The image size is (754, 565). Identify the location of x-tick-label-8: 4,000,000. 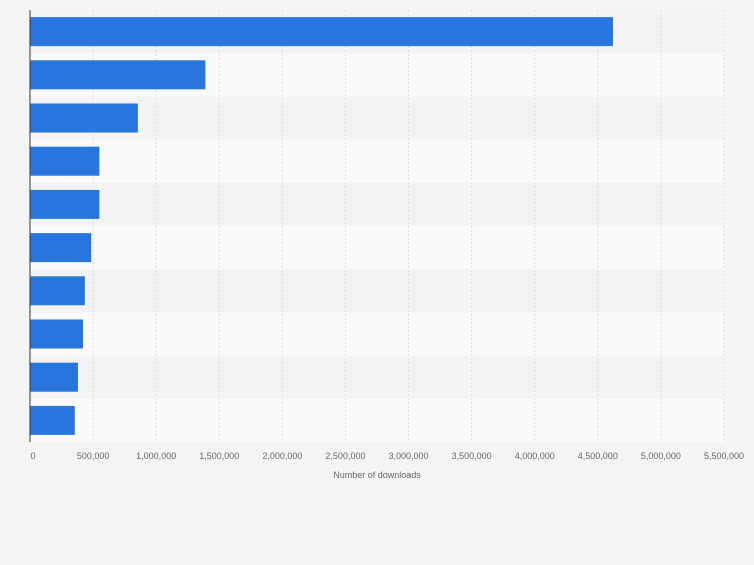
(535, 456).